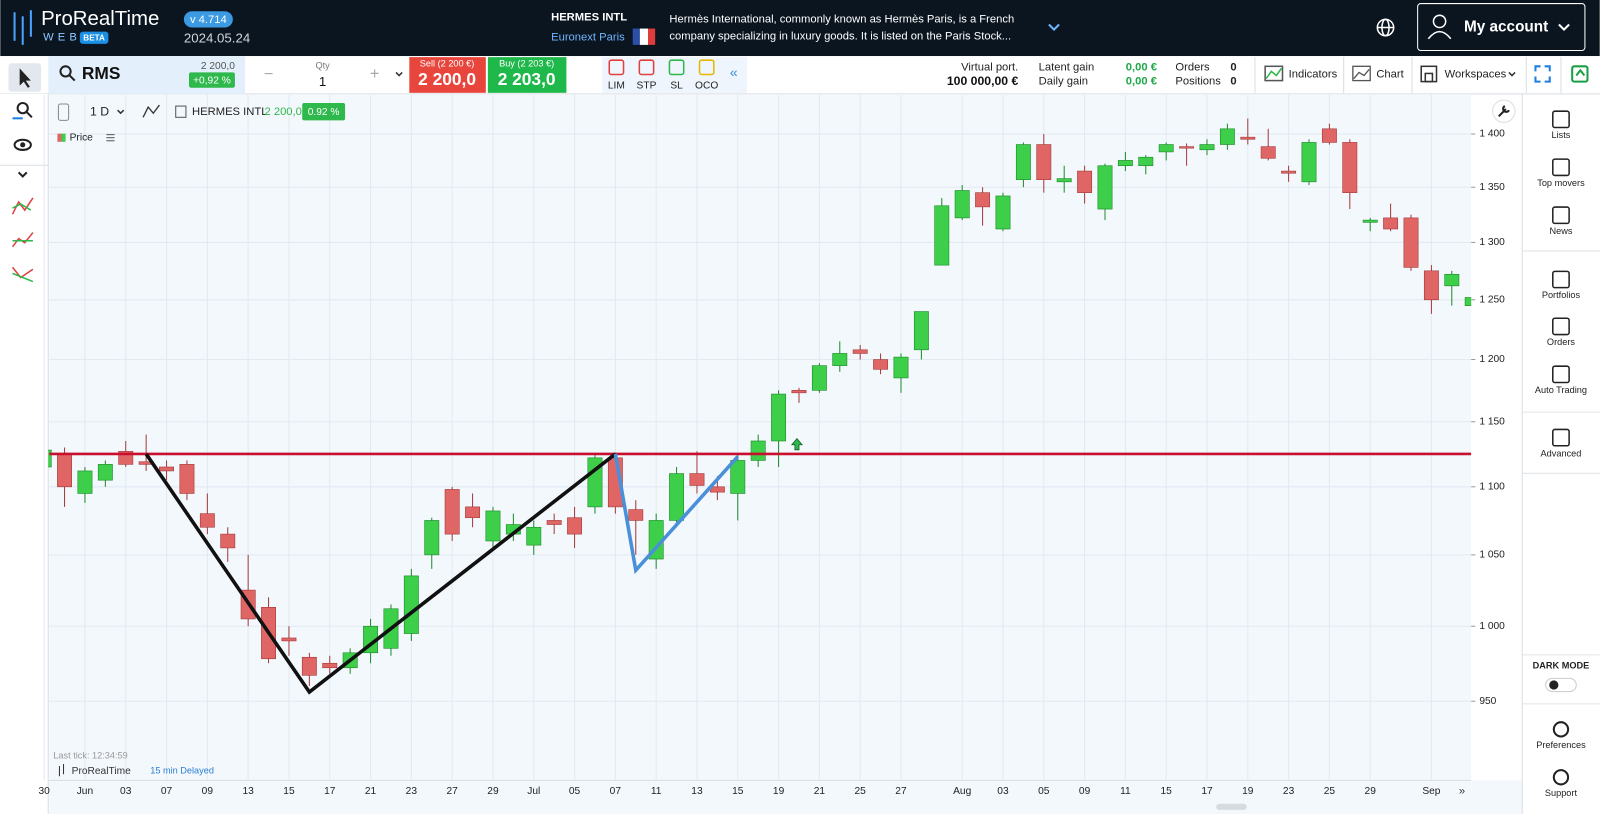  Describe the element at coordinates (1561, 342) in the screenshot. I see `sidebar-item: Orders` at that location.